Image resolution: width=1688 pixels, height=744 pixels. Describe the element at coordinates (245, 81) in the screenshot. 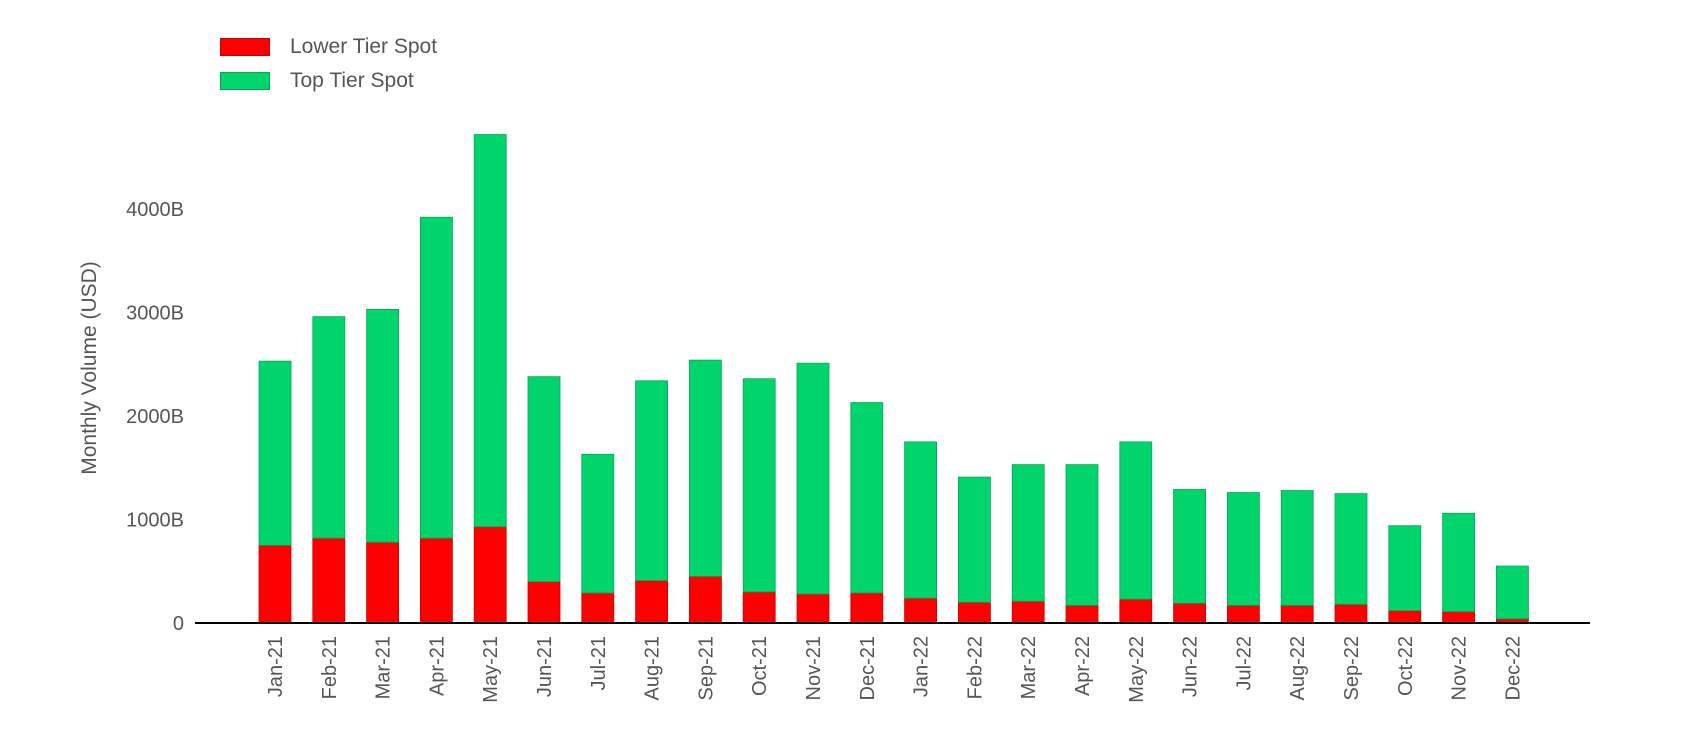

I see `legend-swatch-top-tier` at that location.